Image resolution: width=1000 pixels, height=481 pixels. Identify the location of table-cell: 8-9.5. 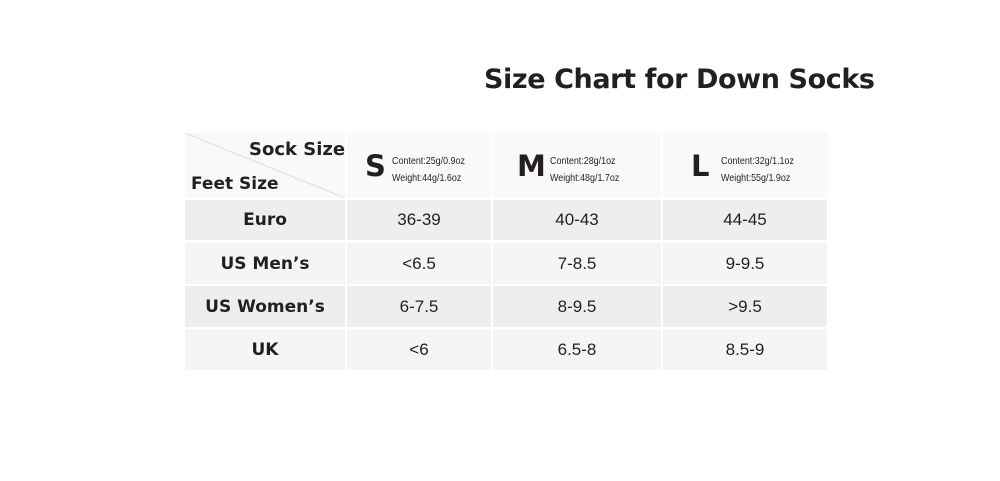
(577, 306).